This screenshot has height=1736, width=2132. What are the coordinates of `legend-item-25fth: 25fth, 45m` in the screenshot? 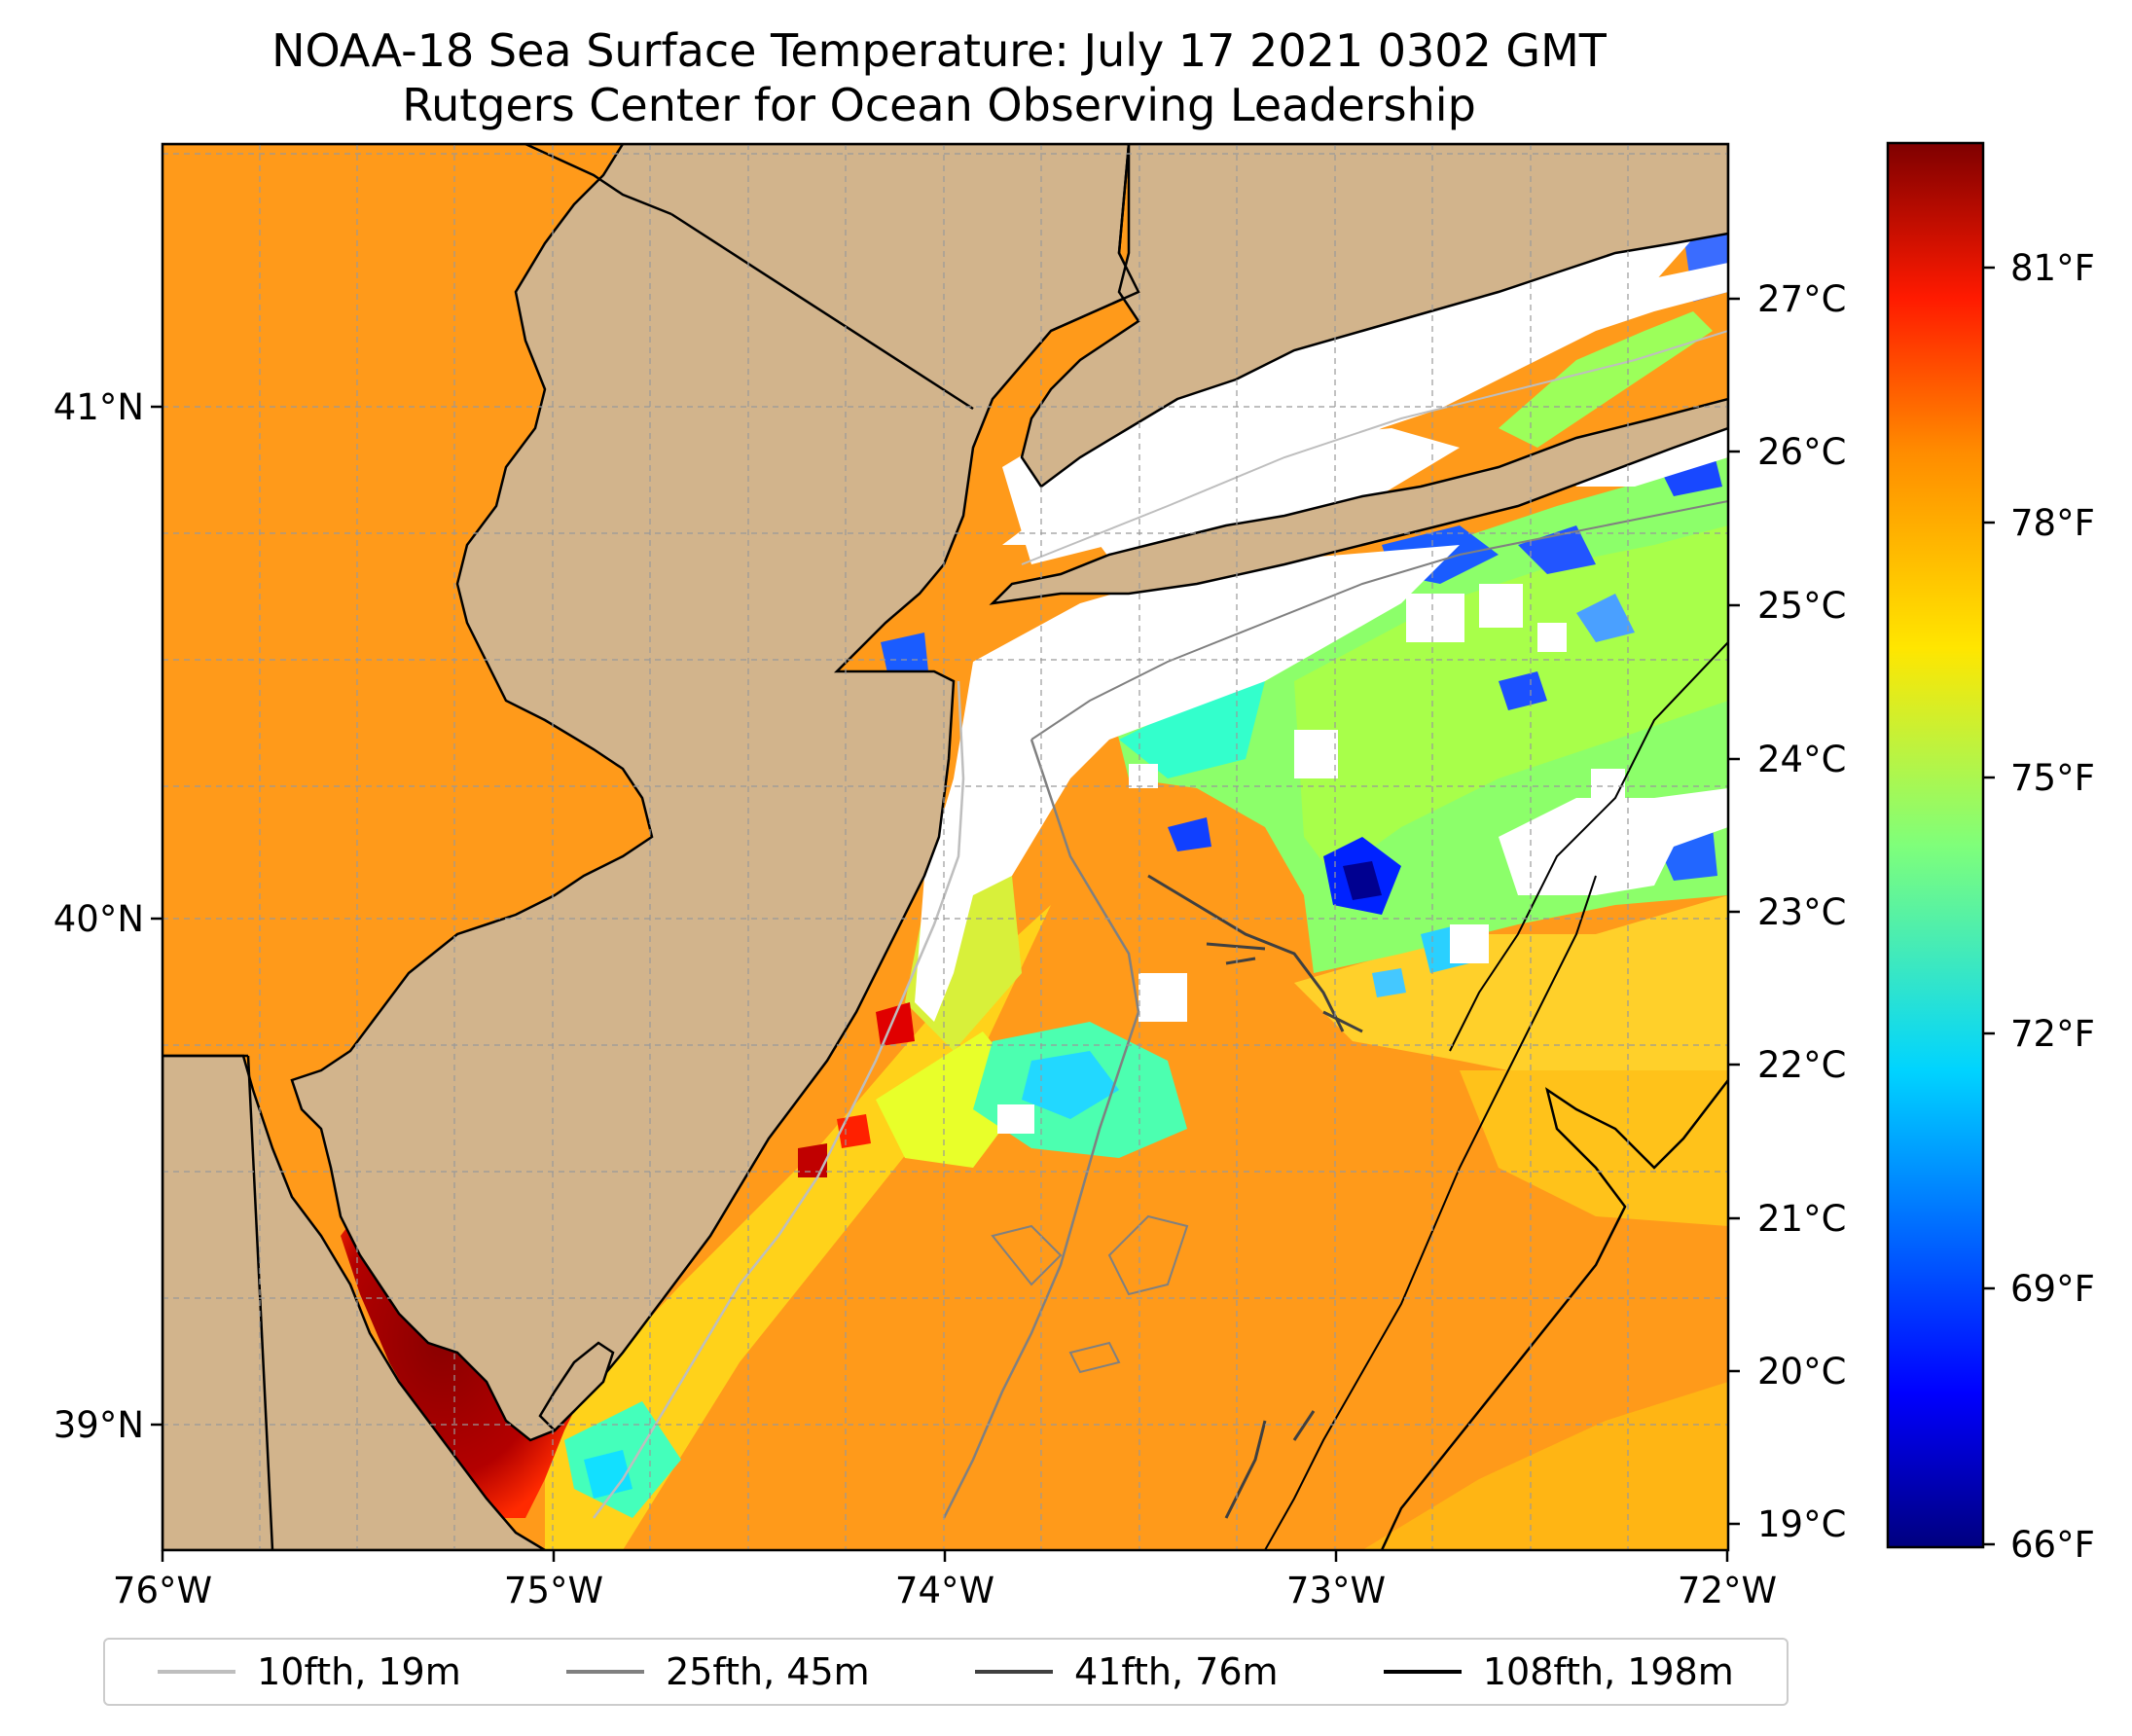 It's located at (718, 1672).